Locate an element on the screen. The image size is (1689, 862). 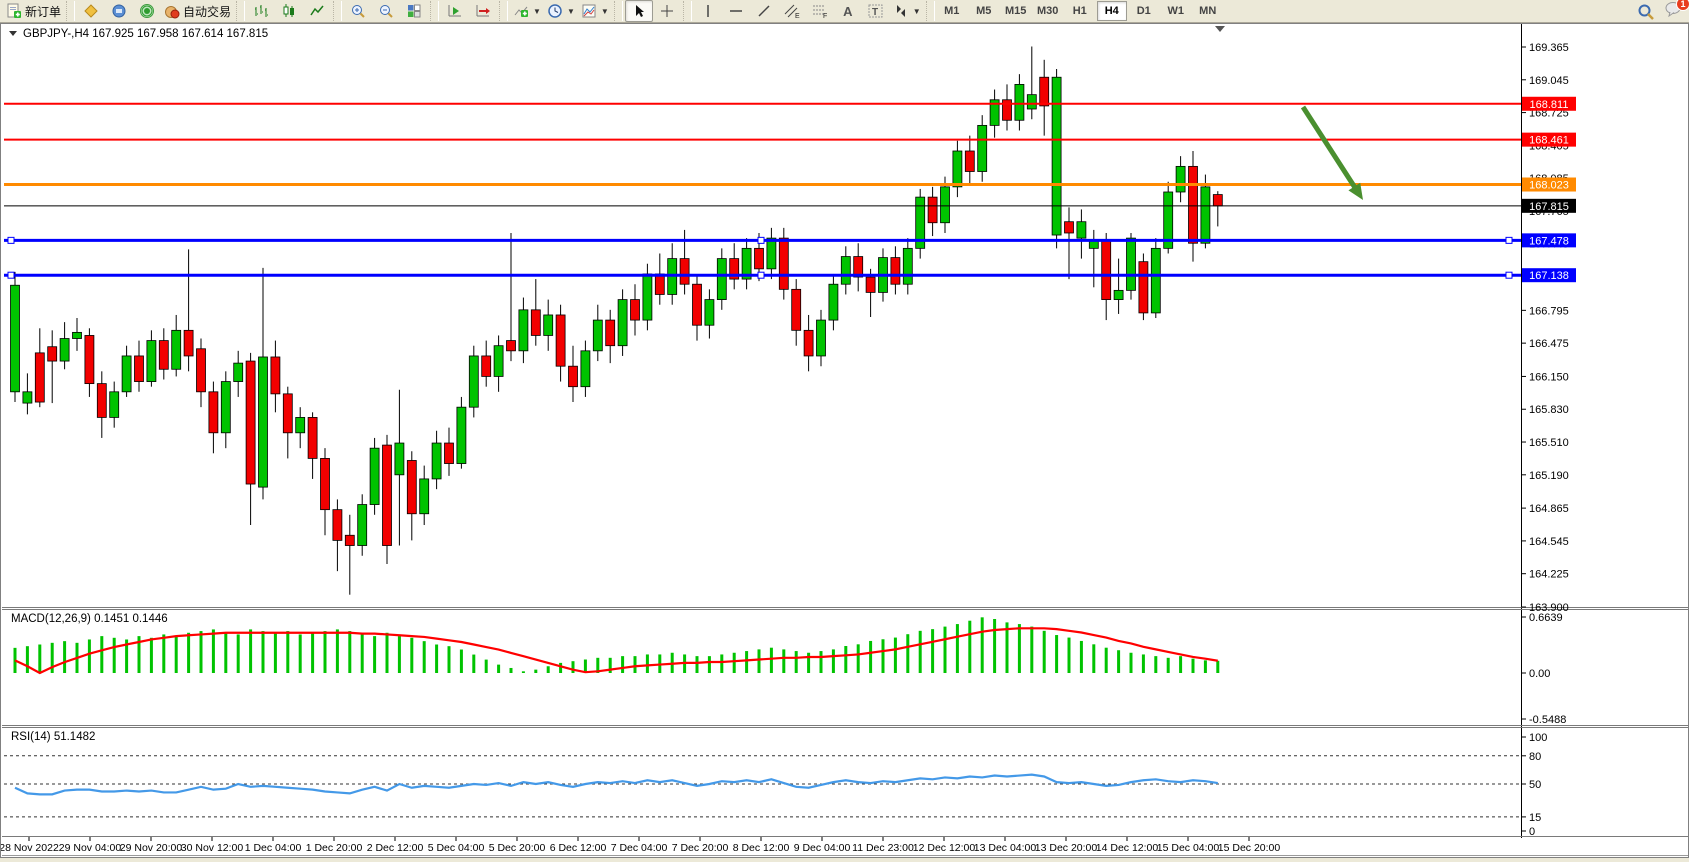
arrows-dropdown-icon: ▼ is located at coordinates (916, 11).